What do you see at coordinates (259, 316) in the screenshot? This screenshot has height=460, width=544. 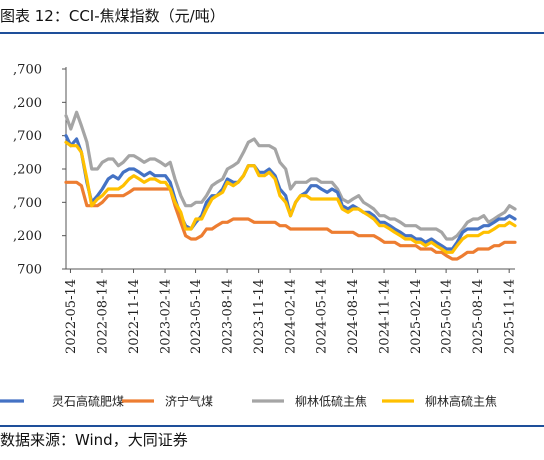 I see `x-tick-label: 2023-11-14` at bounding box center [259, 316].